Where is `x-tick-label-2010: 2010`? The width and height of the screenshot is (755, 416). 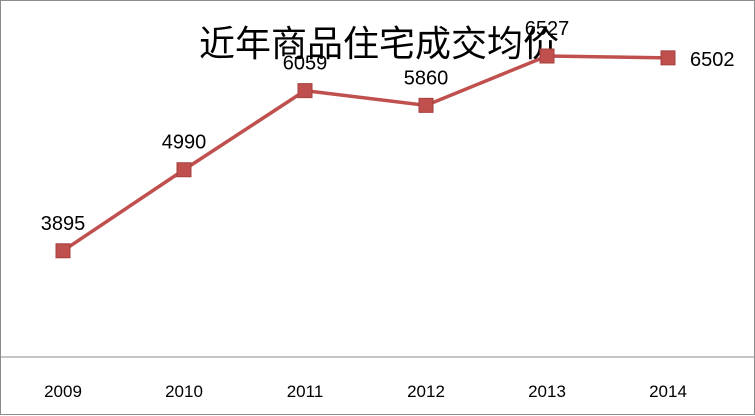
x-tick-label-2010: 2010 is located at coordinates (184, 391).